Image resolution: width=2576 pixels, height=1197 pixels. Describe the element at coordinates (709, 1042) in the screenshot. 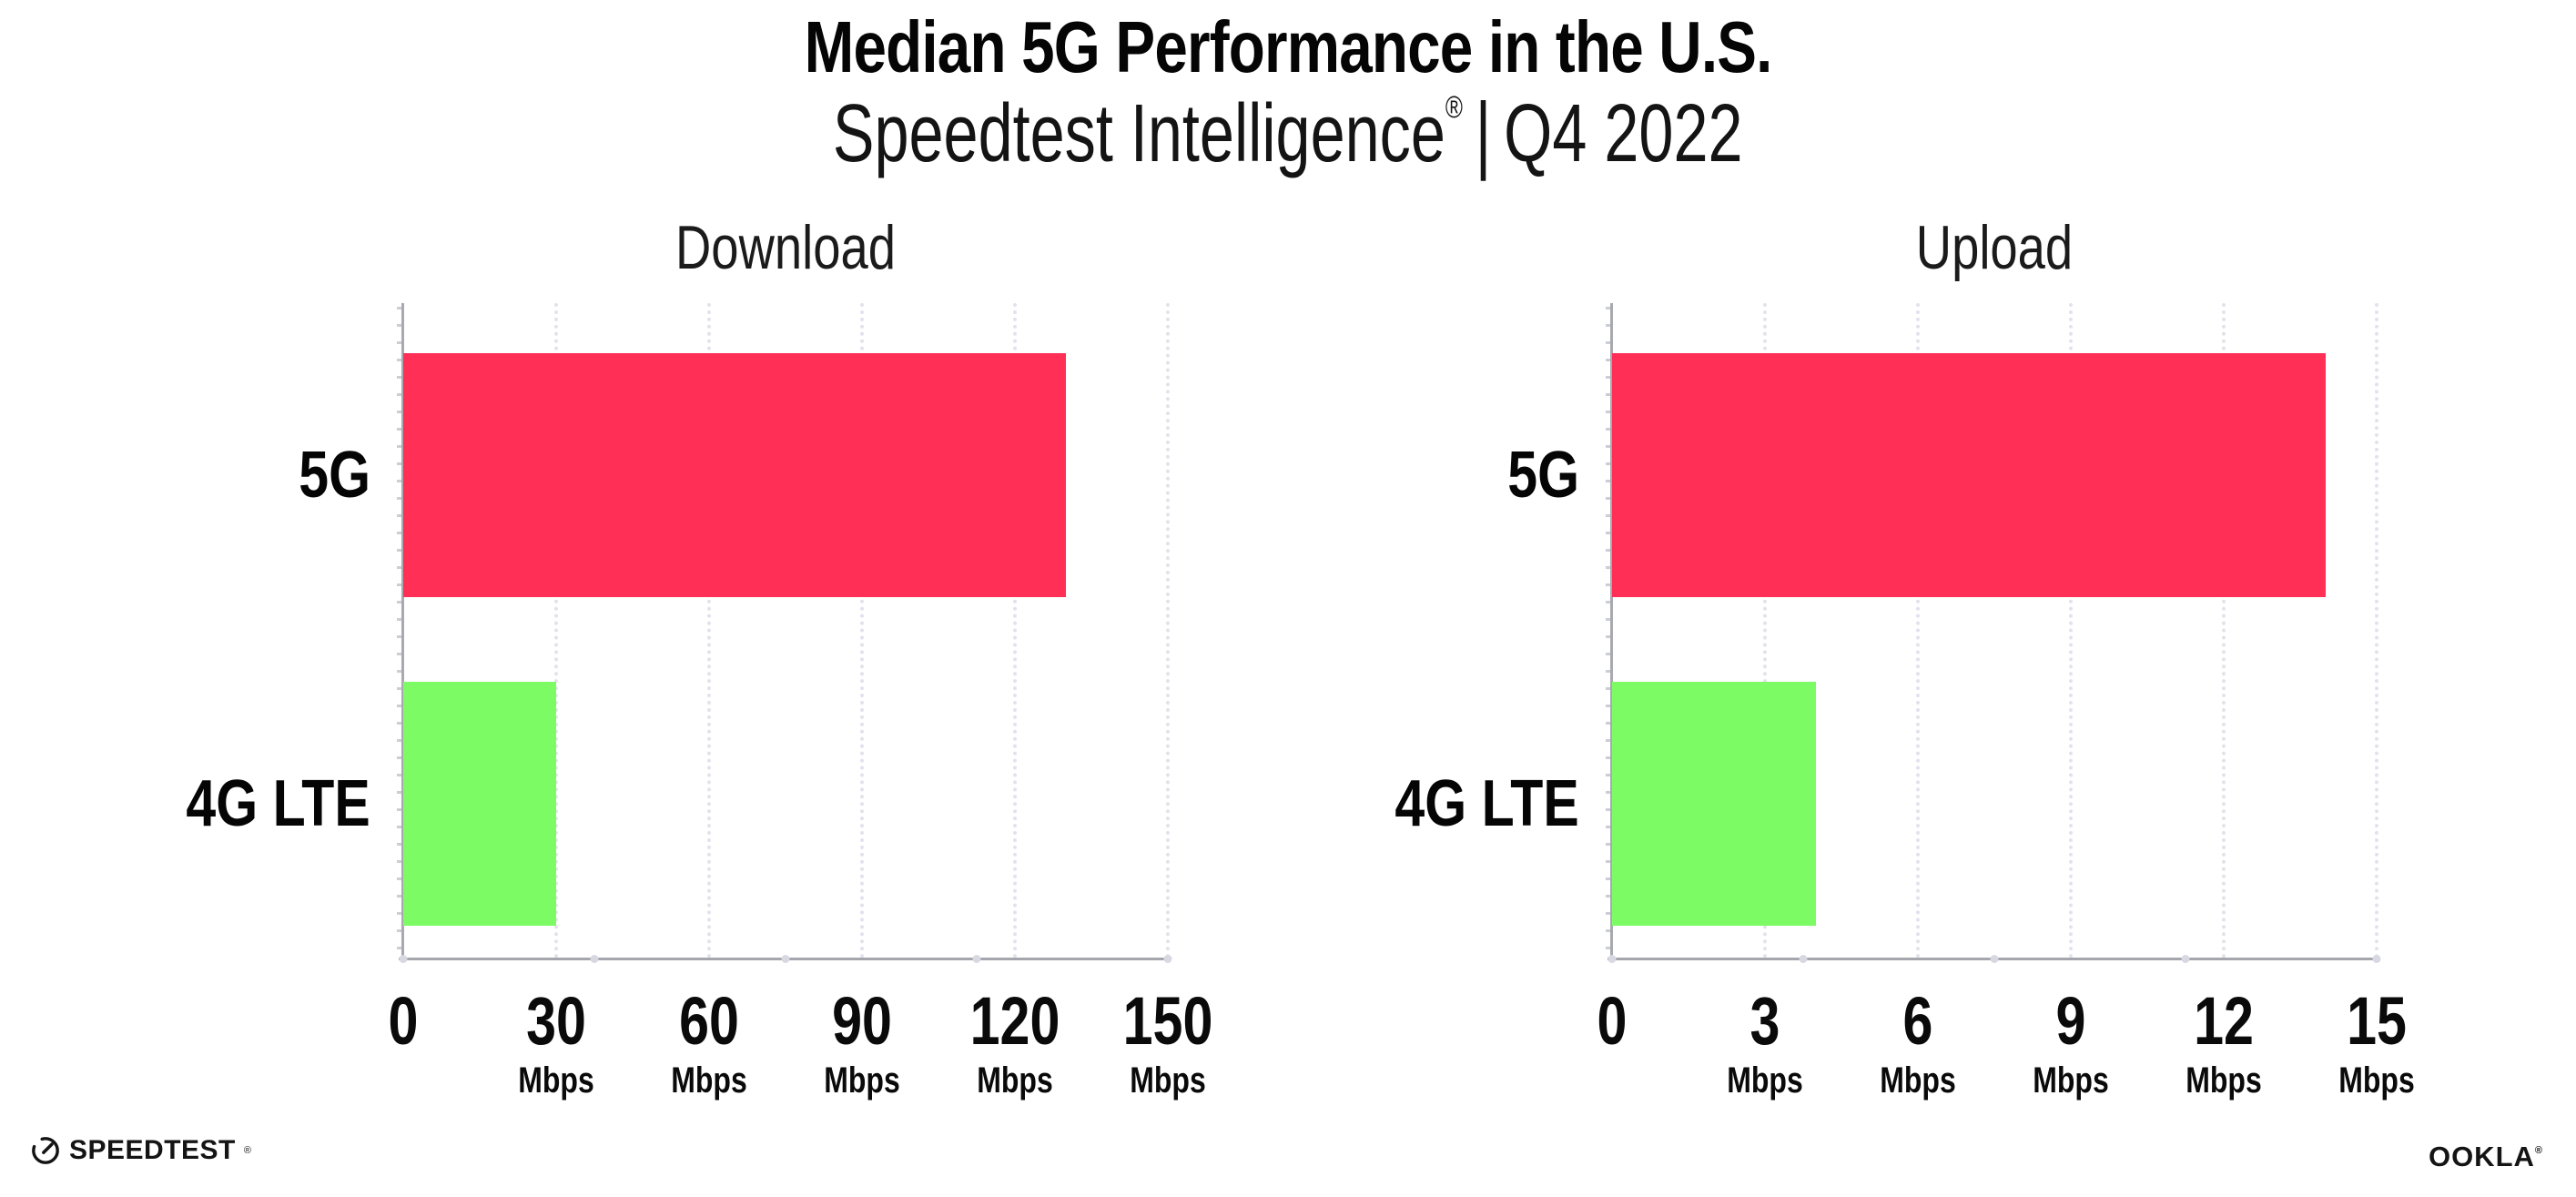

I see `x-tick-60: 60 Mbps` at that location.